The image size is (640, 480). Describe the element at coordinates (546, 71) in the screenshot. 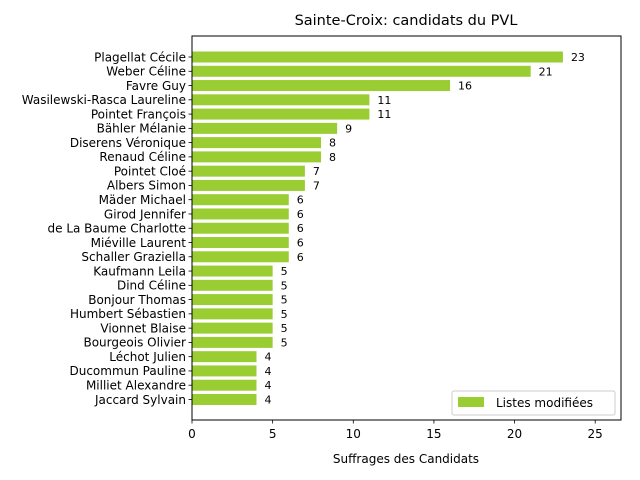

I see `value-label: 21` at that location.